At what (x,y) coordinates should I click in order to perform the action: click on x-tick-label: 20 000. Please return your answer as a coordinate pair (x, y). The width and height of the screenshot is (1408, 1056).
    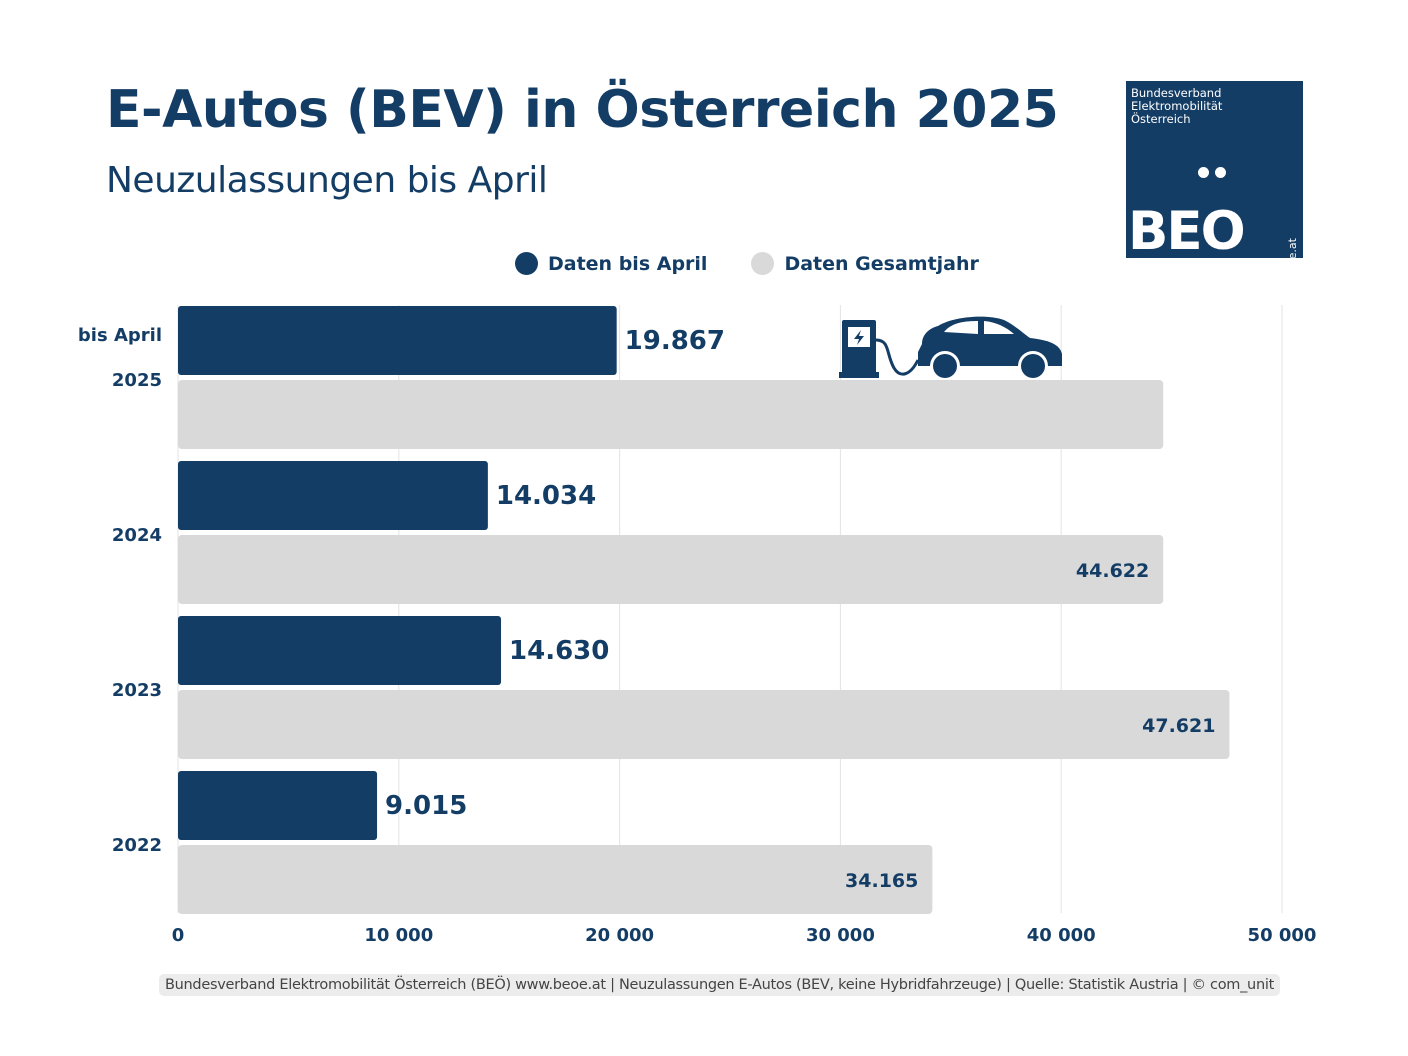
    Looking at the image, I should click on (619, 935).